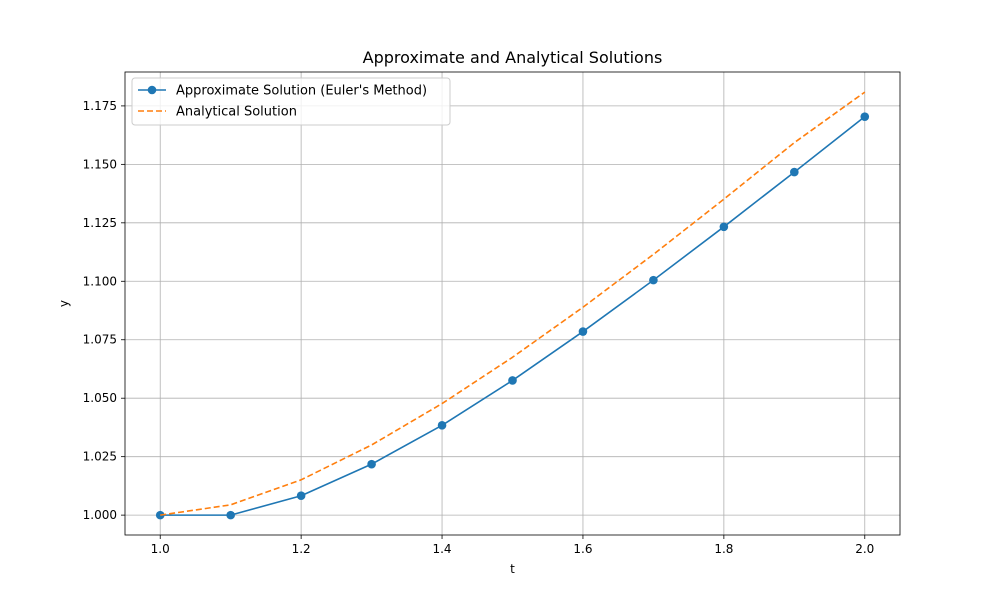  I want to click on x-tick-label: 1.4, so click(441, 549).